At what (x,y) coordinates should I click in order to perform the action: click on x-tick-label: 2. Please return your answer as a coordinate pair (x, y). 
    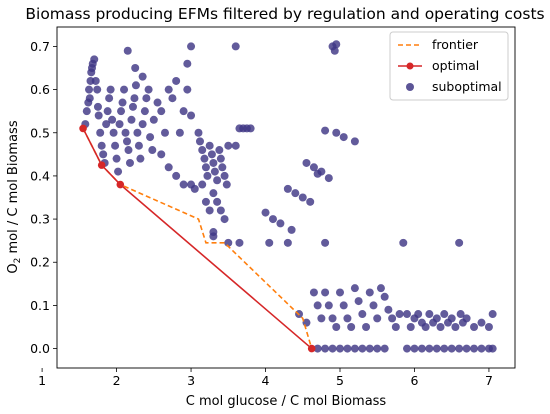
    Looking at the image, I should click on (117, 380).